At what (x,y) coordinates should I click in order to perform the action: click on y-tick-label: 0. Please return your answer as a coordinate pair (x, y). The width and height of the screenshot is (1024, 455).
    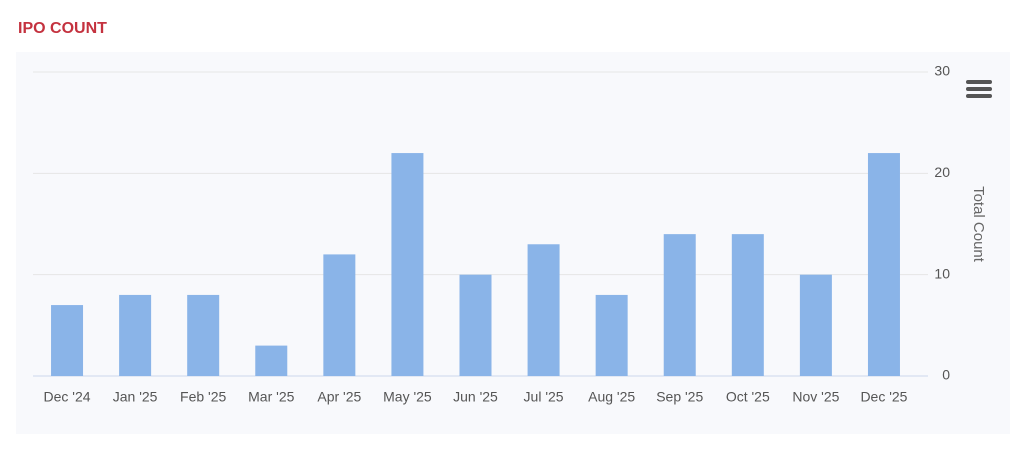
    Looking at the image, I should click on (946, 375).